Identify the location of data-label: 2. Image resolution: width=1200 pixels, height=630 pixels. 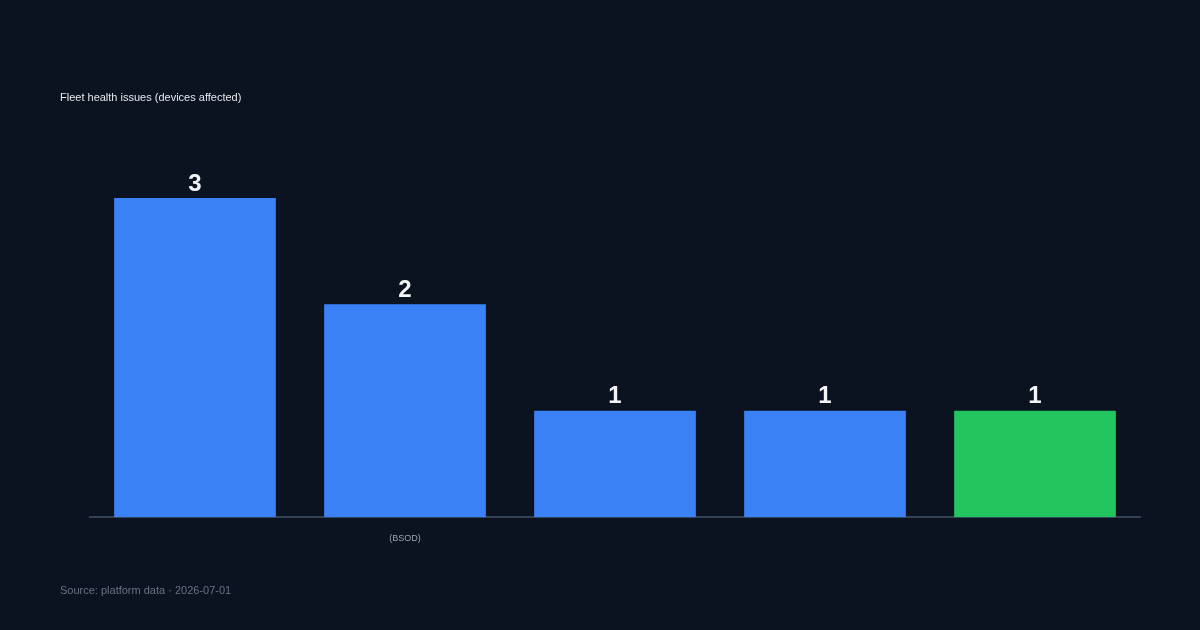
(405, 288).